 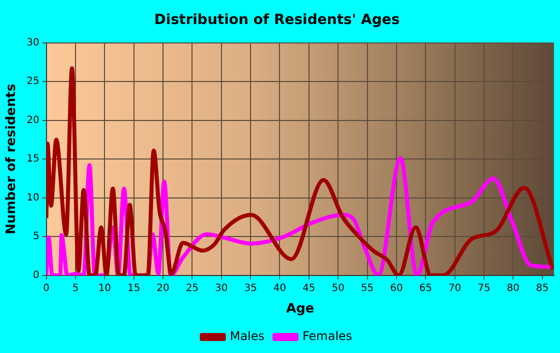 What do you see at coordinates (33, 120) in the screenshot?
I see `y-tick-label: 20` at bounding box center [33, 120].